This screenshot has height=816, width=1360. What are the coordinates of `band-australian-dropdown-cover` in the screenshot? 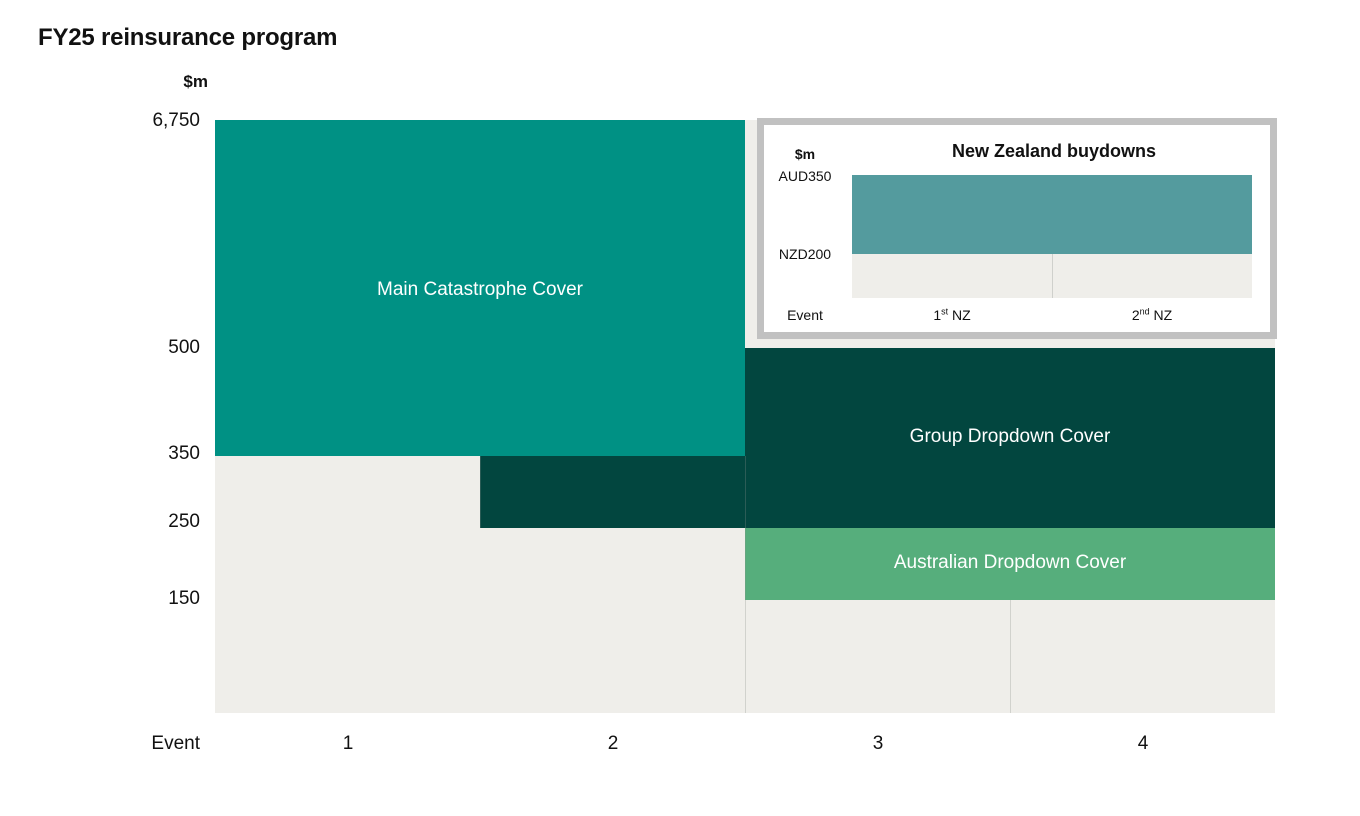 It's located at (1010, 564).